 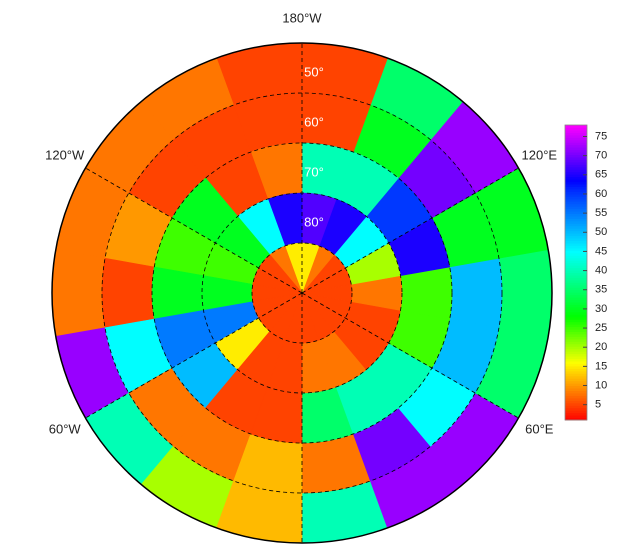 What do you see at coordinates (601, 328) in the screenshot?
I see `colorbar-tick-label: 25` at bounding box center [601, 328].